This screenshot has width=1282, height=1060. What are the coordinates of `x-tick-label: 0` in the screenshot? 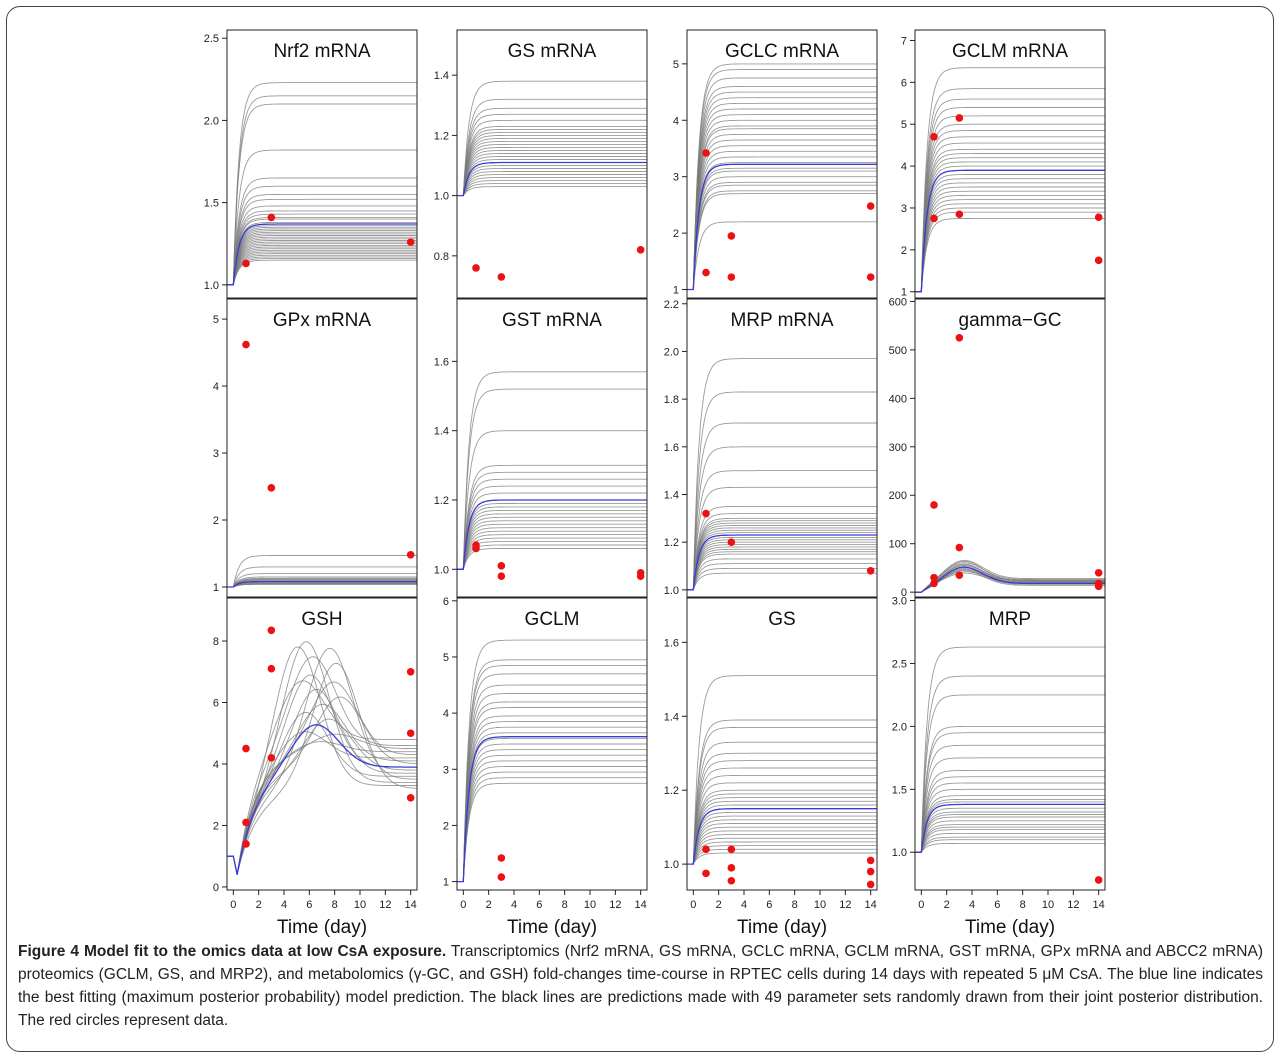 It's located at (921, 905).